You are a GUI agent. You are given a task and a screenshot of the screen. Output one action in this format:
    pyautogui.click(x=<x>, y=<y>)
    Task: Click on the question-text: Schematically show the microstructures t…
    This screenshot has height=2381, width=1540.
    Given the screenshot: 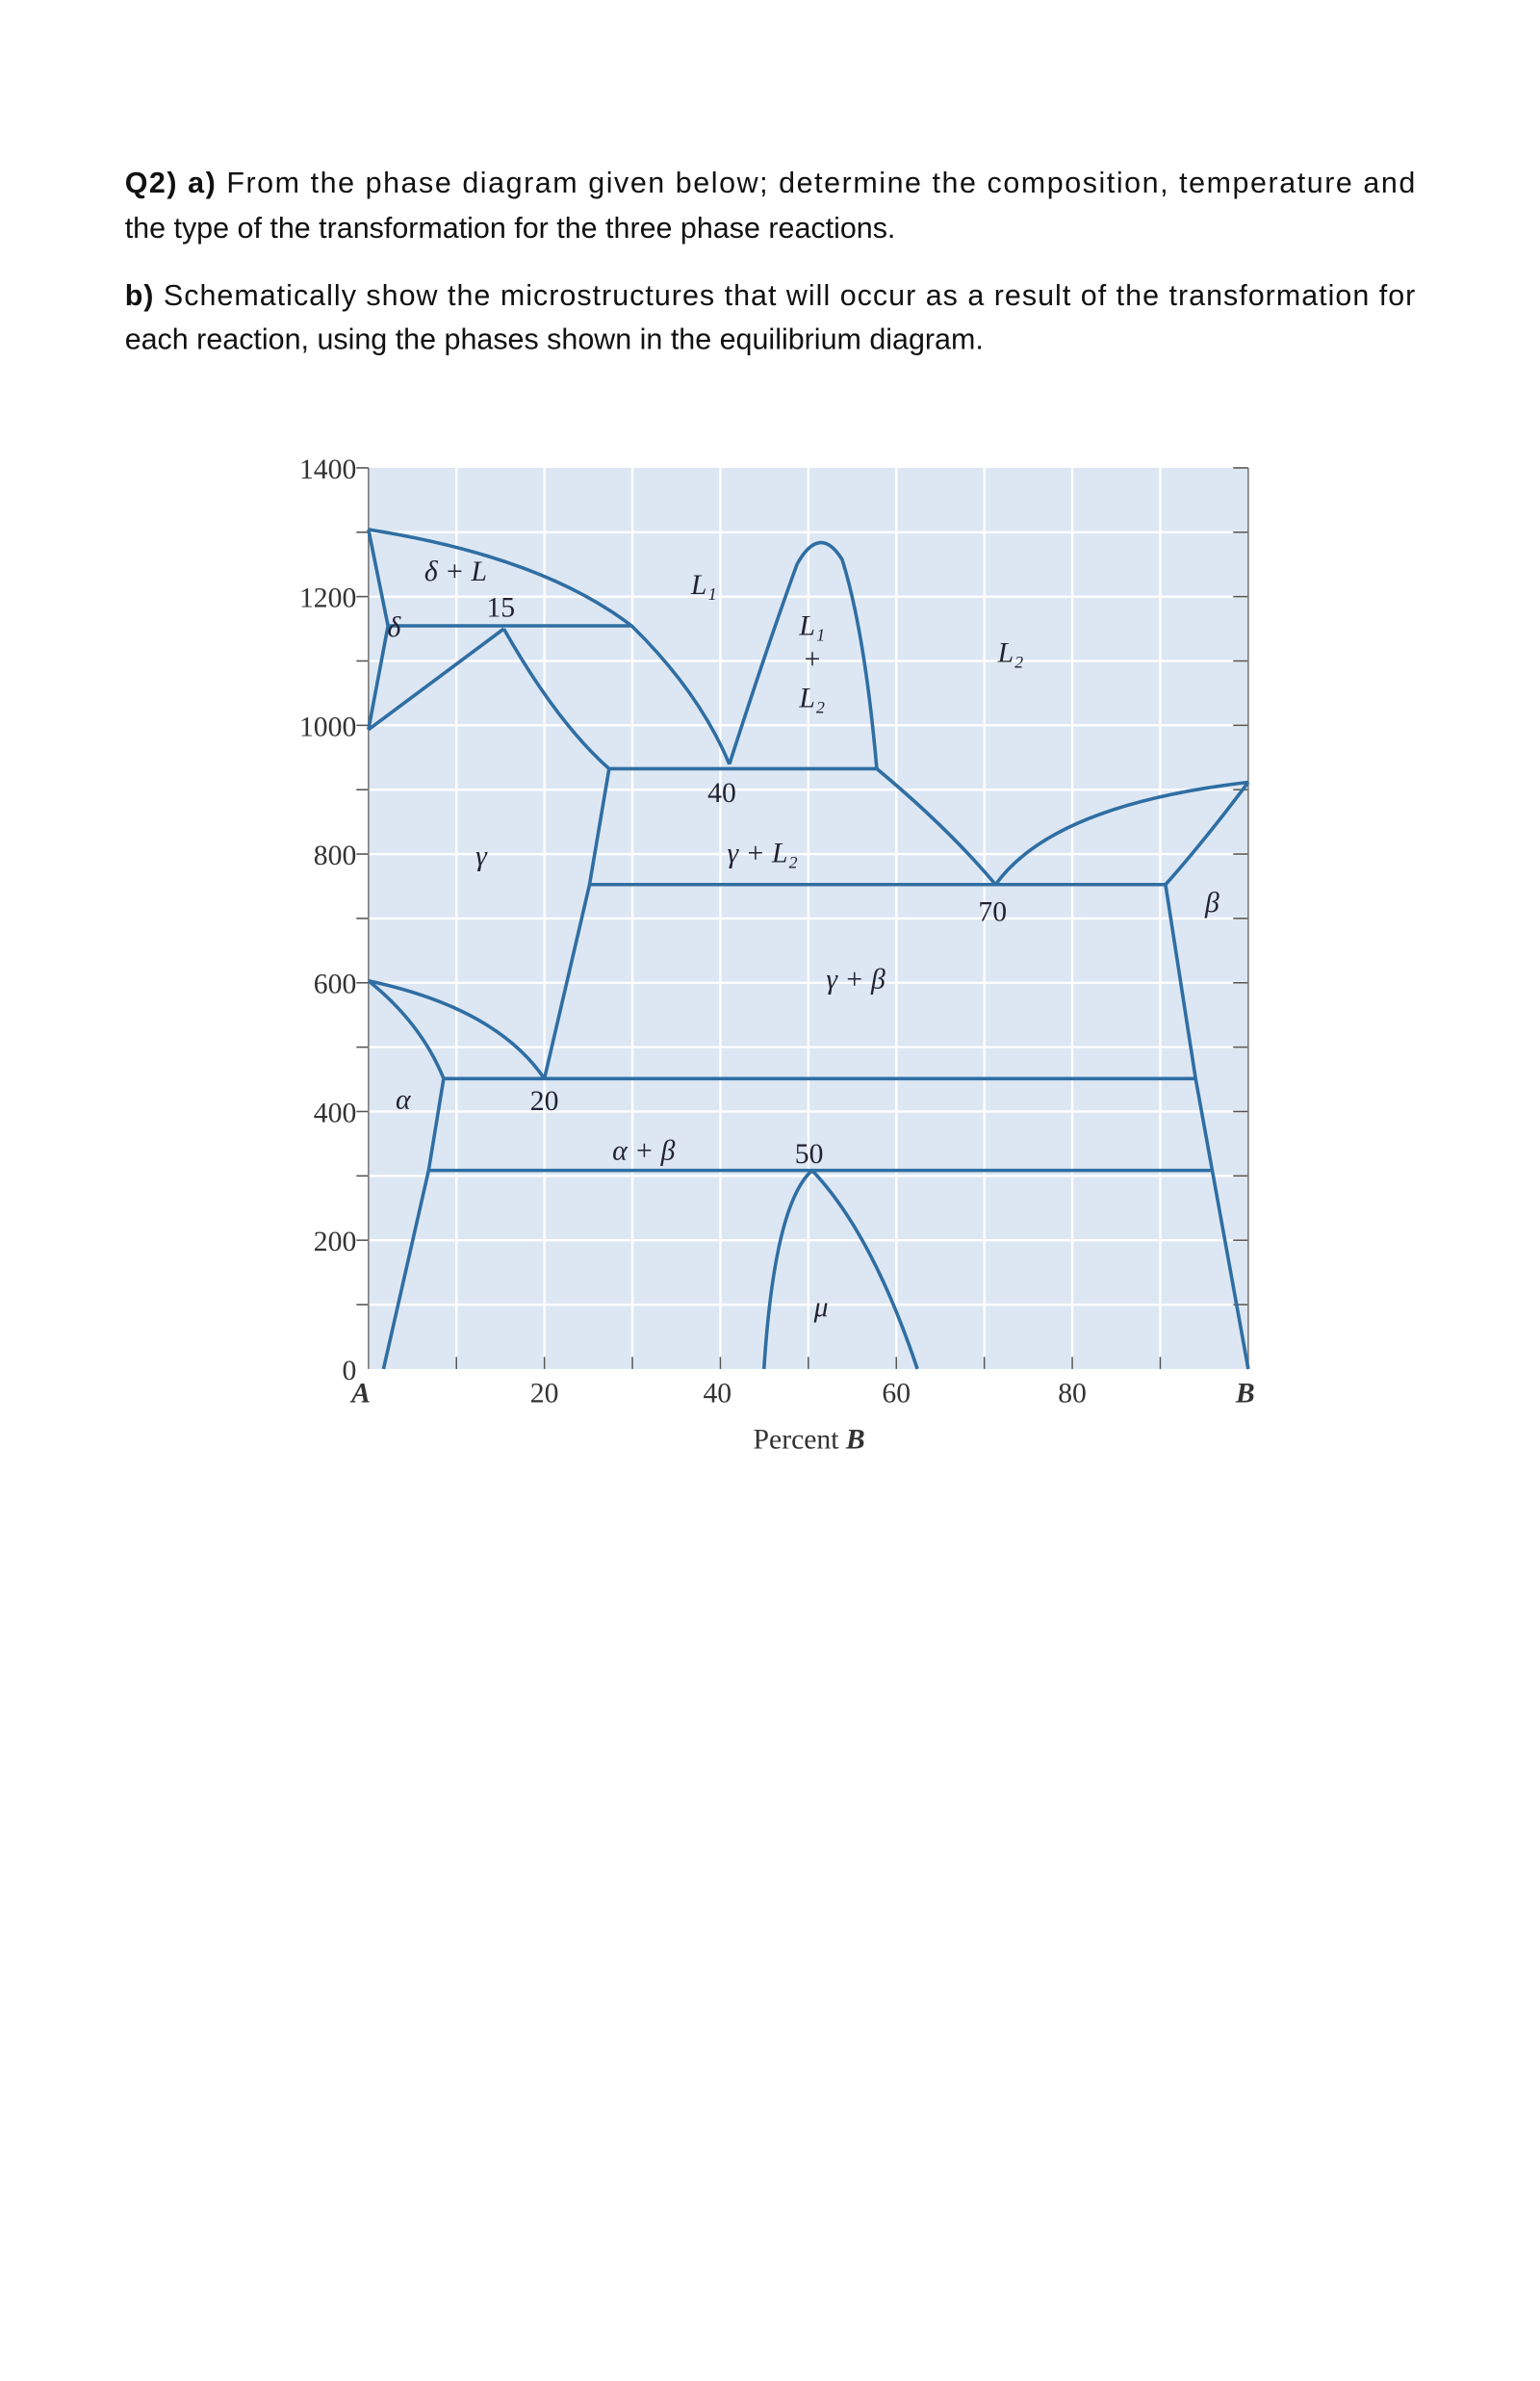 What is the action you would take?
    pyautogui.click(x=789, y=295)
    